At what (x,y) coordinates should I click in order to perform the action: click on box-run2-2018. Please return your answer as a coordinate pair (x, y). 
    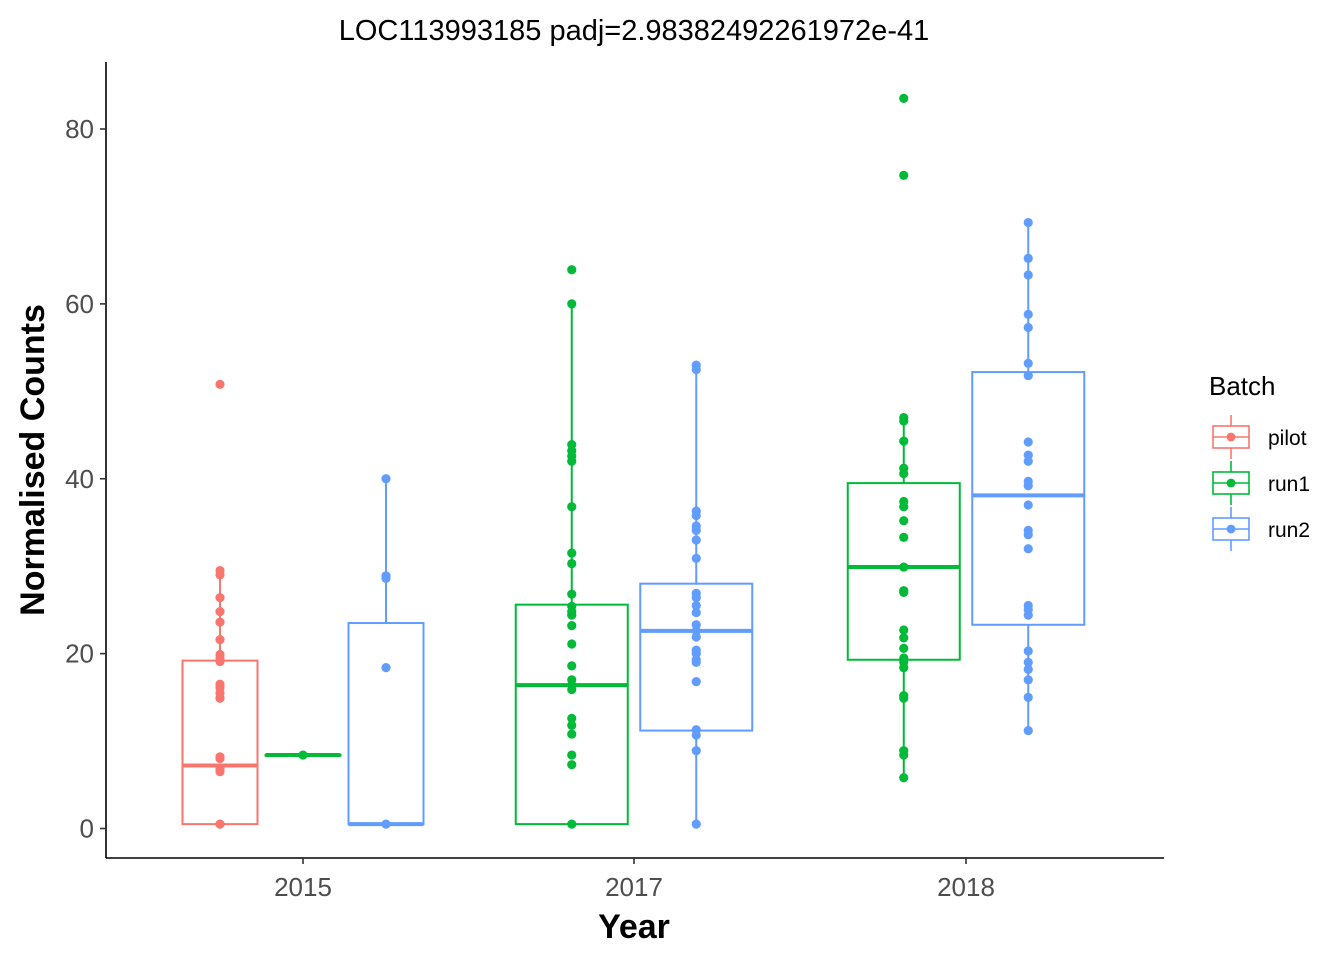
    Looking at the image, I should click on (1028, 476).